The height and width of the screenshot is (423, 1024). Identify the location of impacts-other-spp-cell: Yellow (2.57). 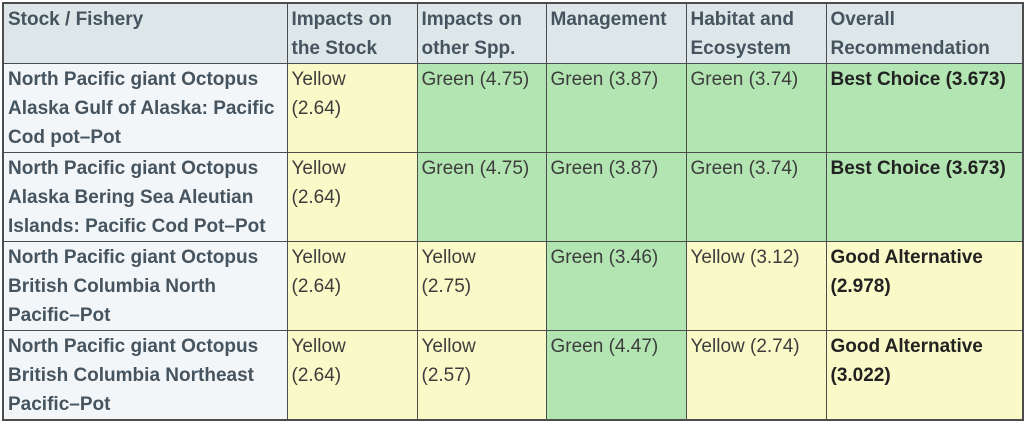
(481, 375).